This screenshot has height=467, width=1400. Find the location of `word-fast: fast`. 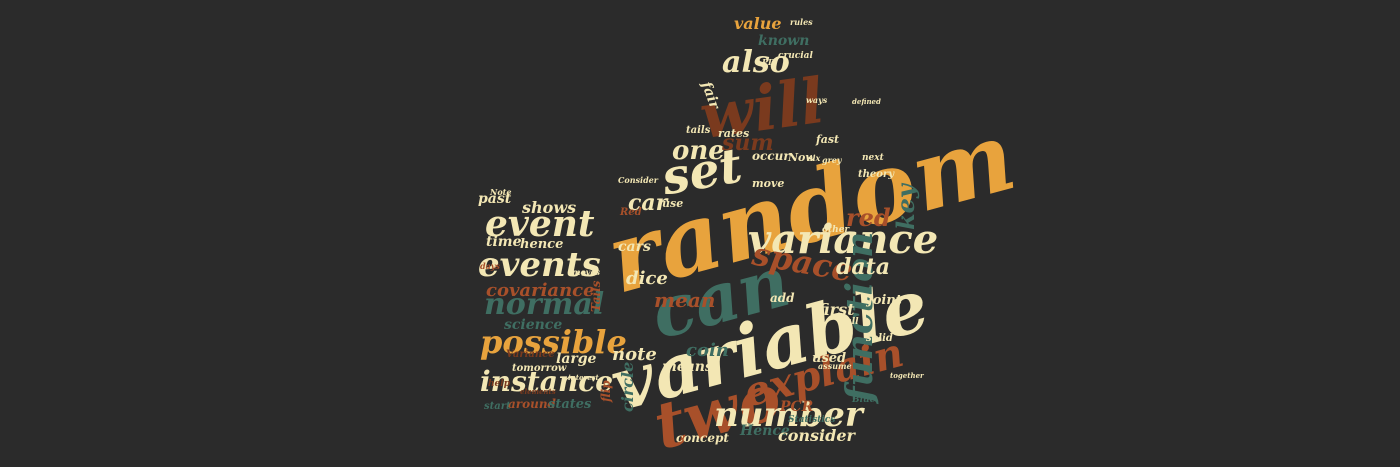

word-fast: fast is located at coordinates (828, 139).